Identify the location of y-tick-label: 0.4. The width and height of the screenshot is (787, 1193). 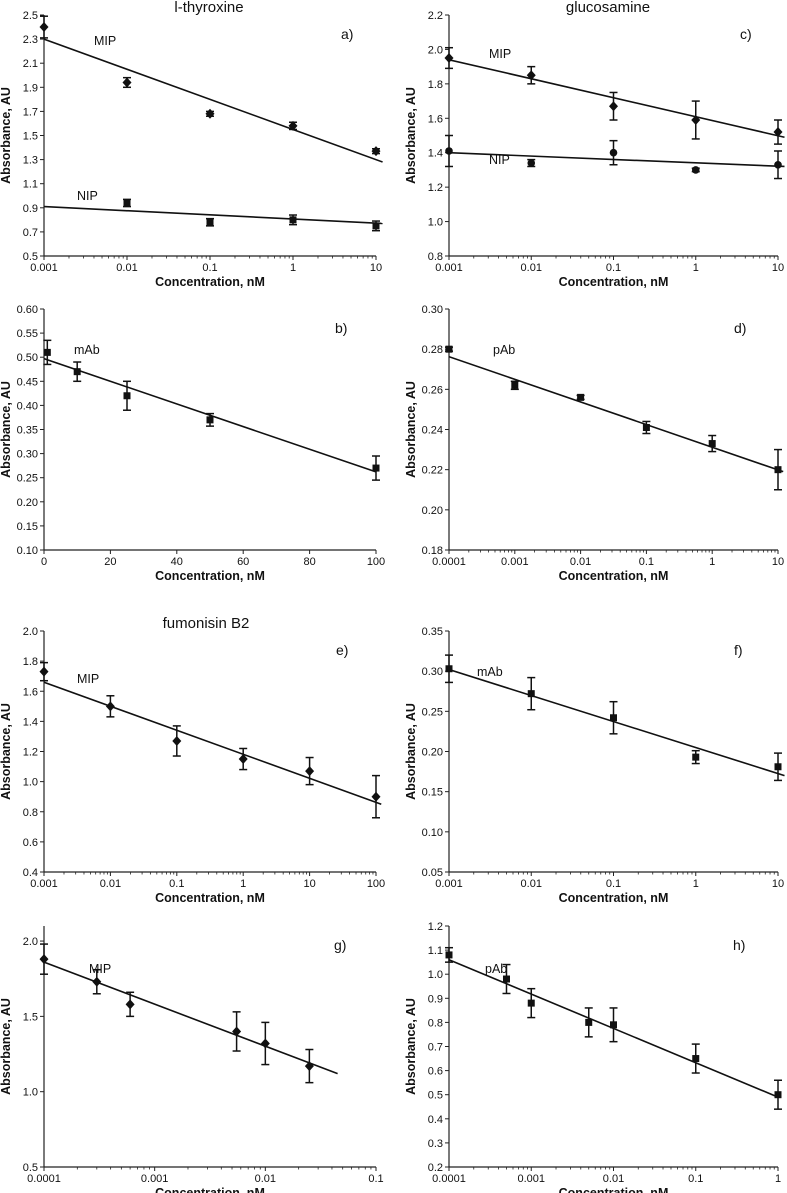
(435, 1120).